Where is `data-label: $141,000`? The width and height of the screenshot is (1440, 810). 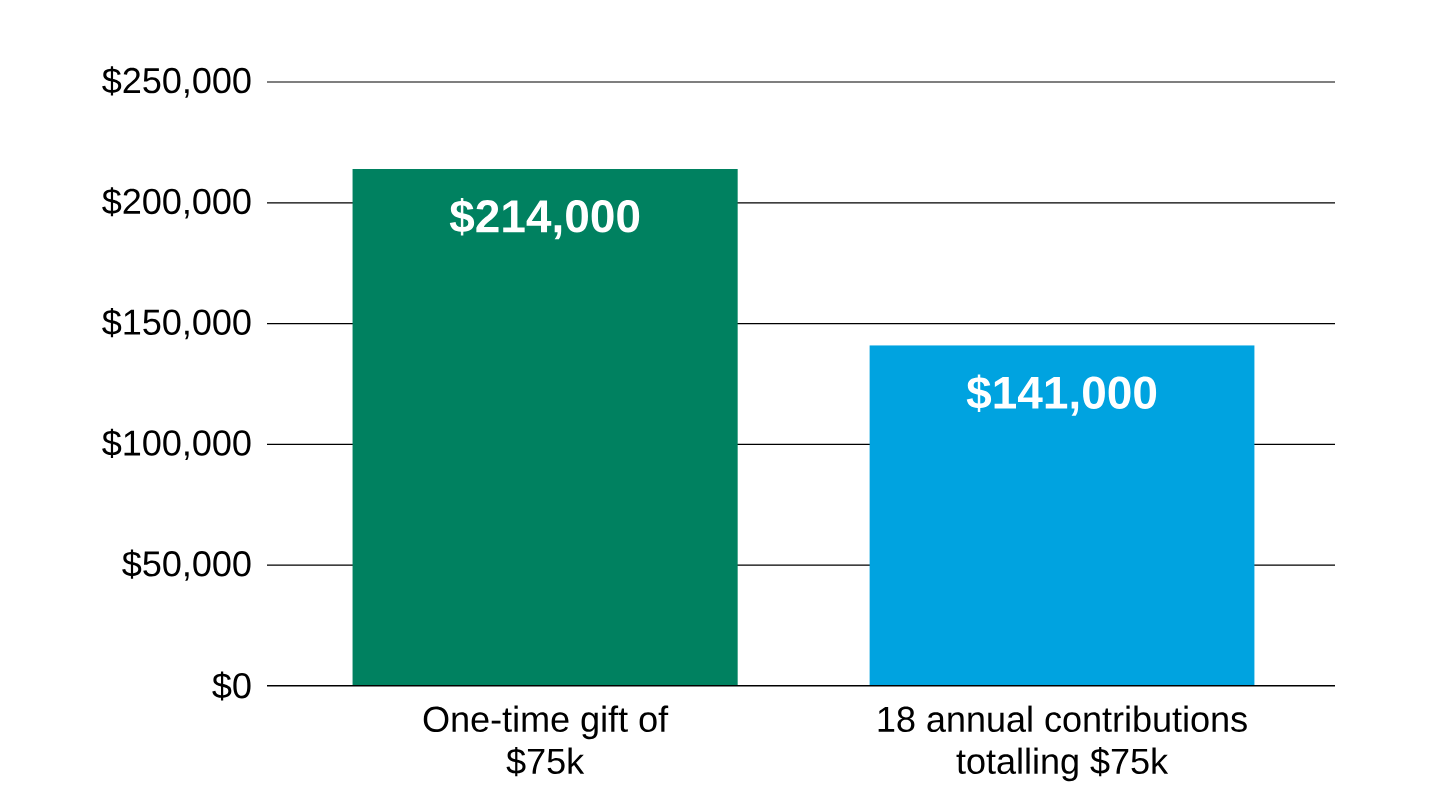 data-label: $141,000 is located at coordinates (1061, 395).